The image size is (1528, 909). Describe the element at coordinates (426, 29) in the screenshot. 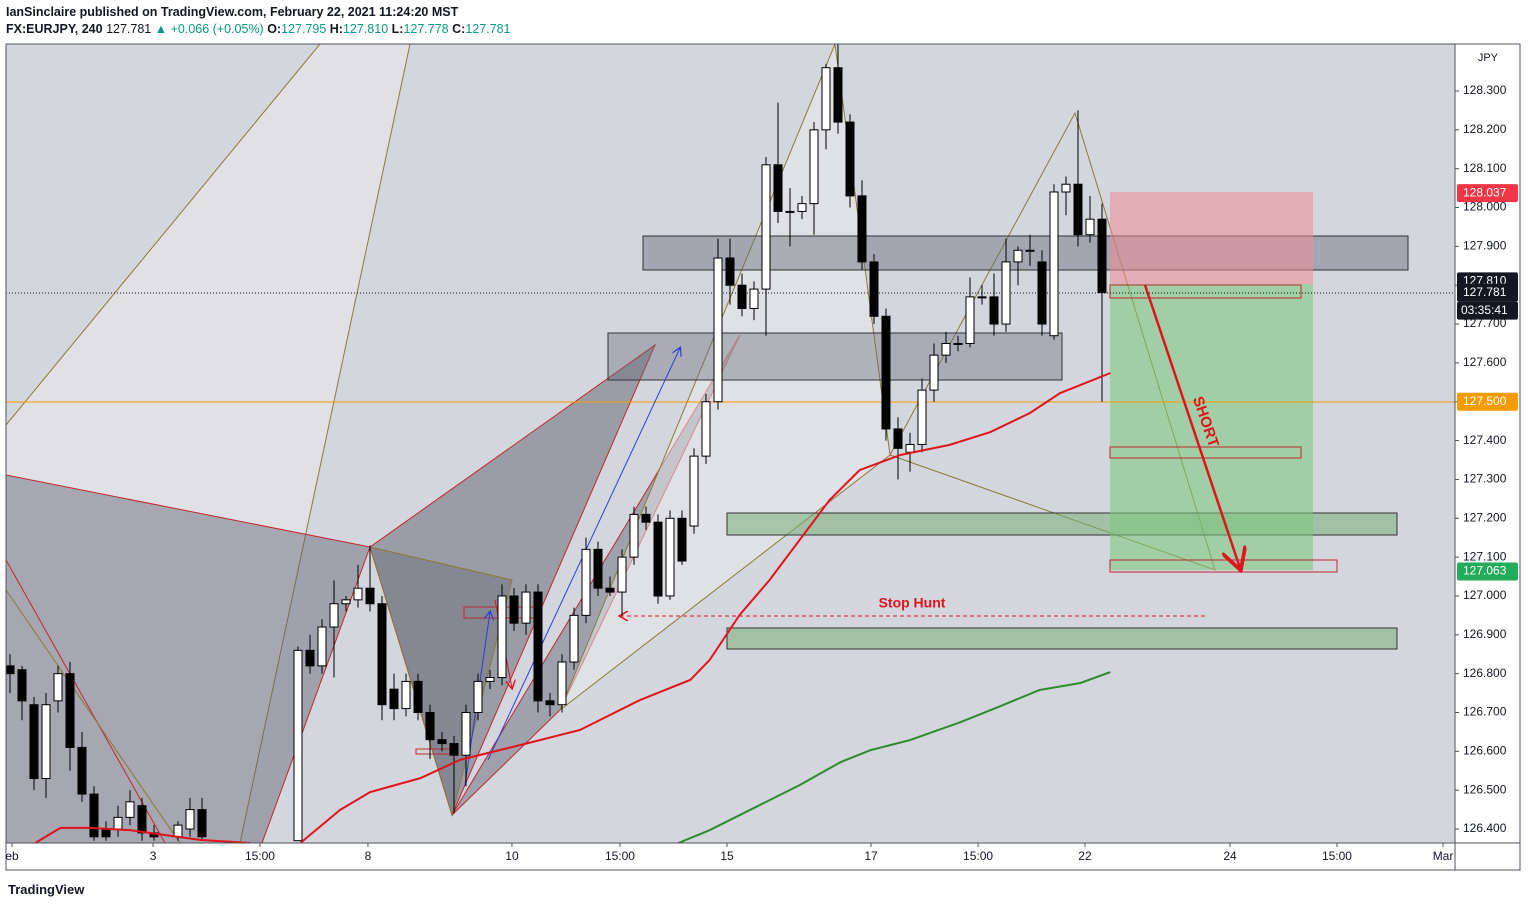

I see `low: 127.778` at that location.